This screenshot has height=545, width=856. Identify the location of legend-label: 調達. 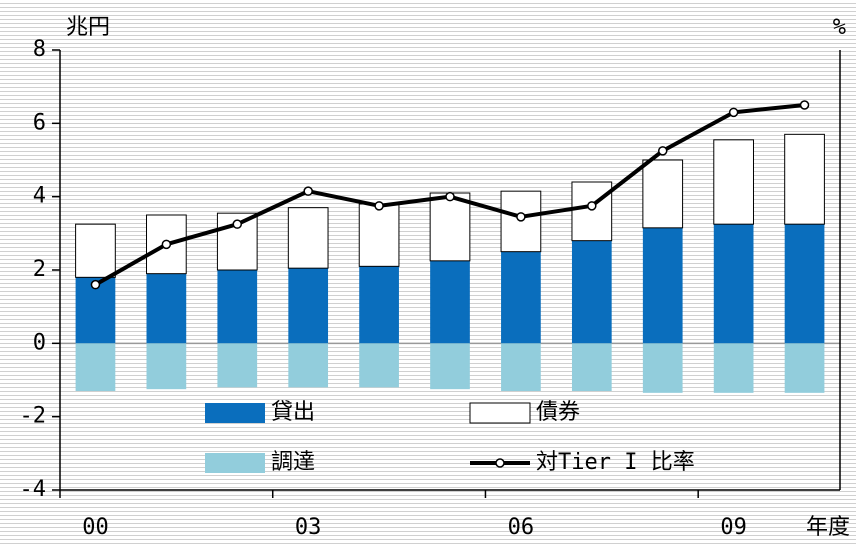
(293, 462).